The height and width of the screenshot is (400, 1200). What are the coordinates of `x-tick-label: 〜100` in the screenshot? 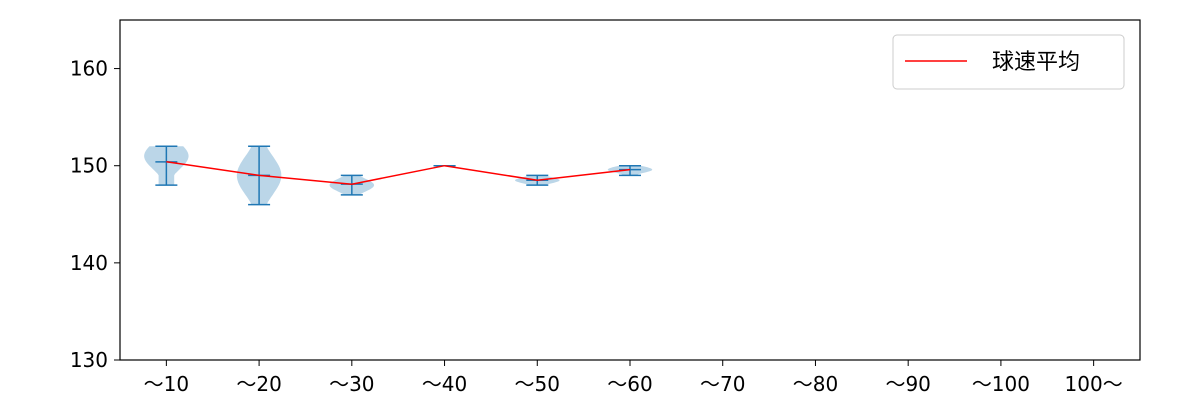 It's located at (1001, 384).